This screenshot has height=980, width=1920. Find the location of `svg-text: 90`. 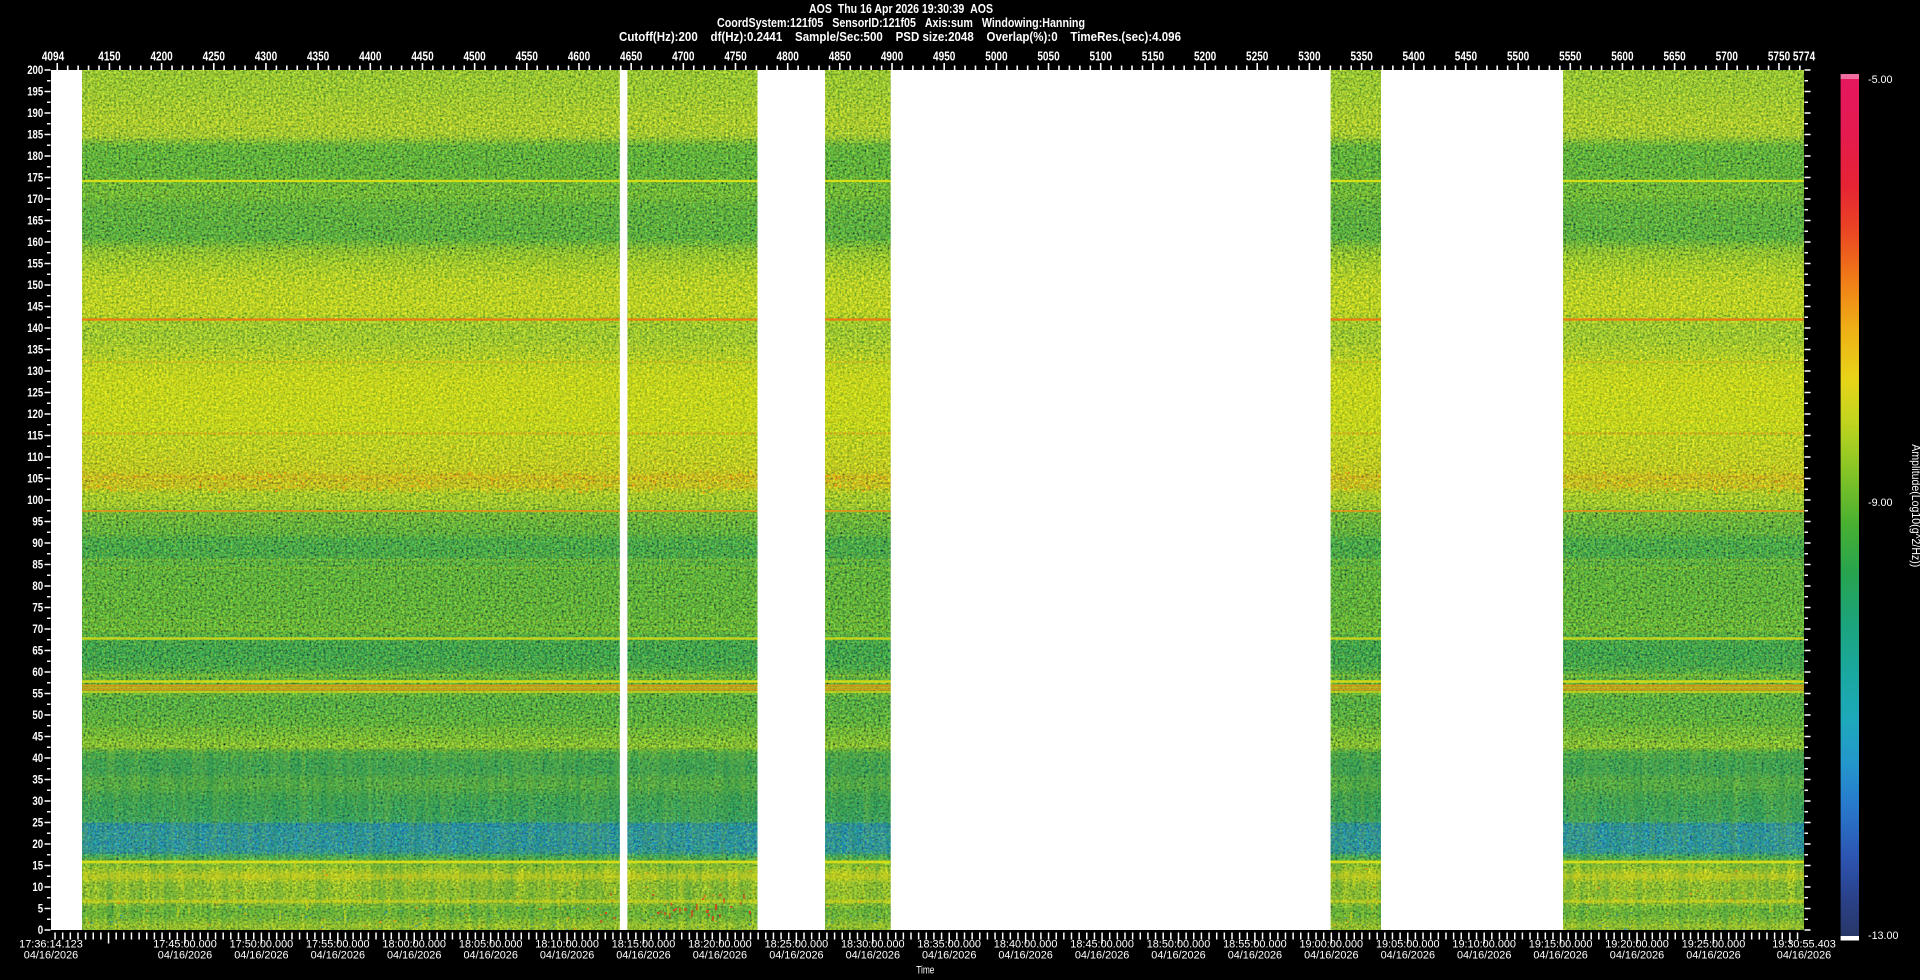

svg-text: 90 is located at coordinates (37, 543).